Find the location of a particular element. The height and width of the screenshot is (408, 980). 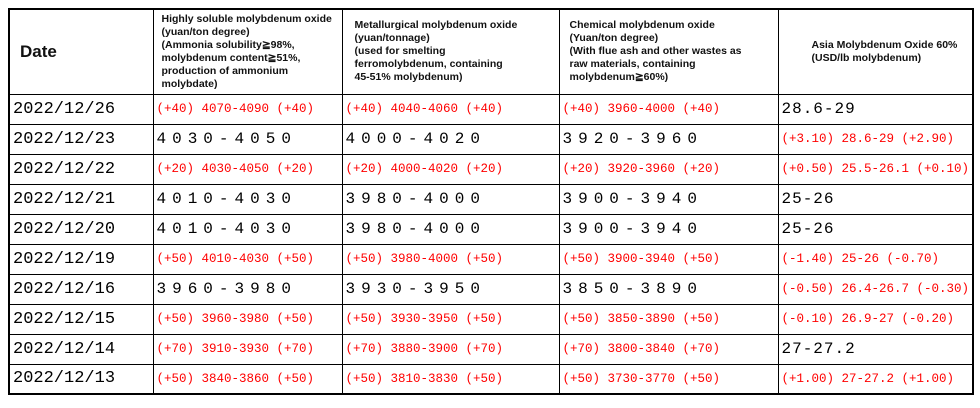

date-cell: 2022/12/14 is located at coordinates (81, 349).